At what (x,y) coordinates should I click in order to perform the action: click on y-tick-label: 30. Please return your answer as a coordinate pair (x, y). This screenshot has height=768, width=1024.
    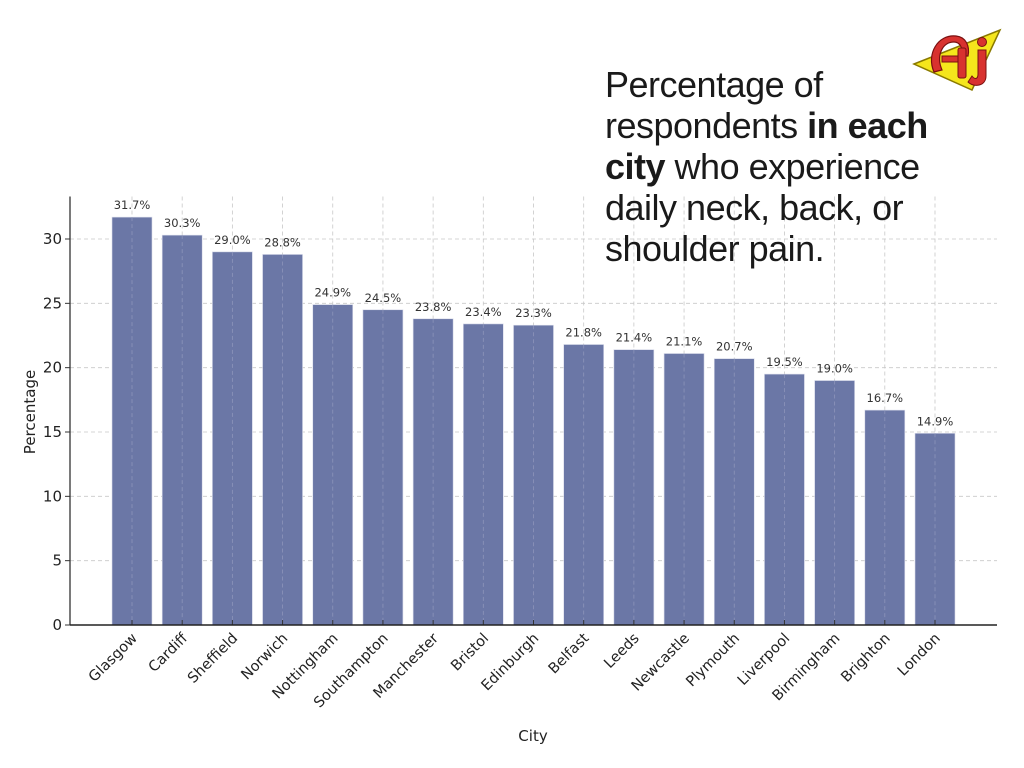
    Looking at the image, I should click on (52, 239).